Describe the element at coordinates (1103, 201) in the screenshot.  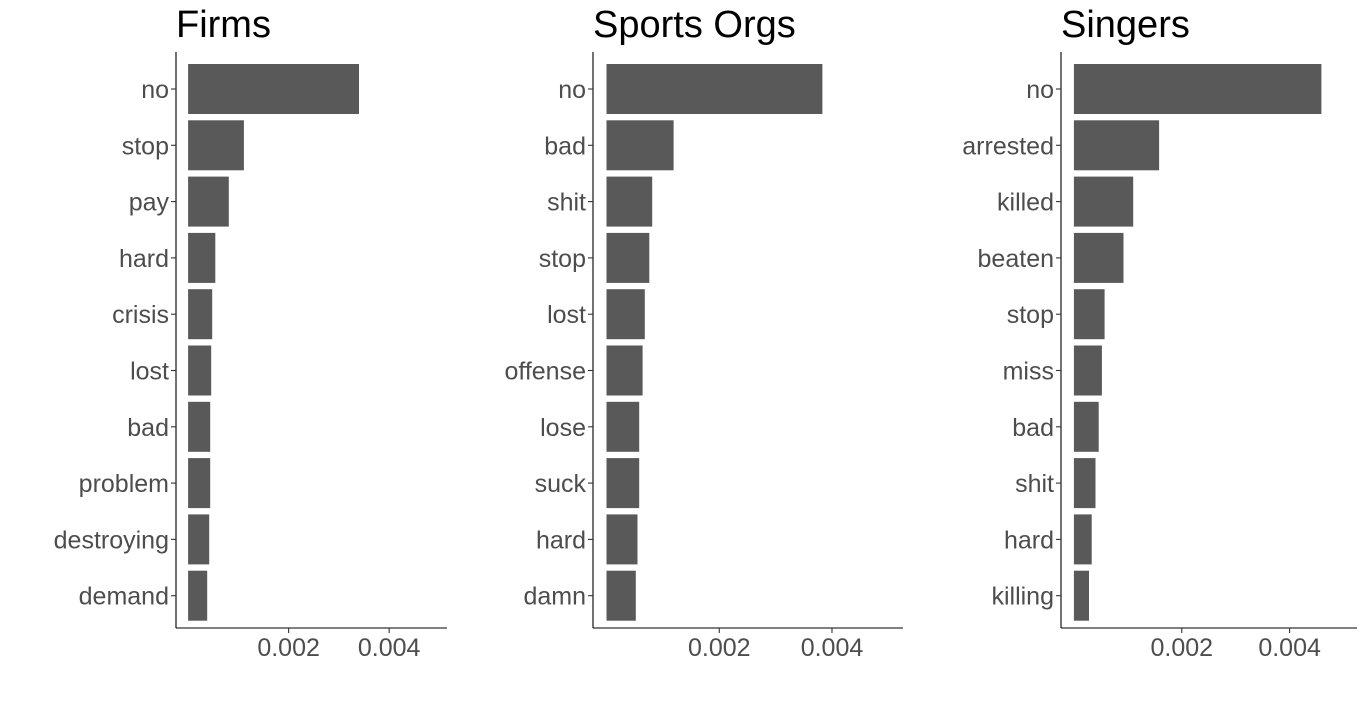
I see `bar-killed` at that location.